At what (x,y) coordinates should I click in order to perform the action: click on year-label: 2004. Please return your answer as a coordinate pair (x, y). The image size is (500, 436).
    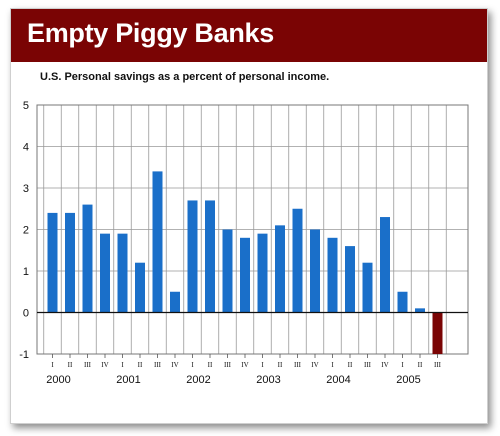
    Looking at the image, I should click on (338, 380).